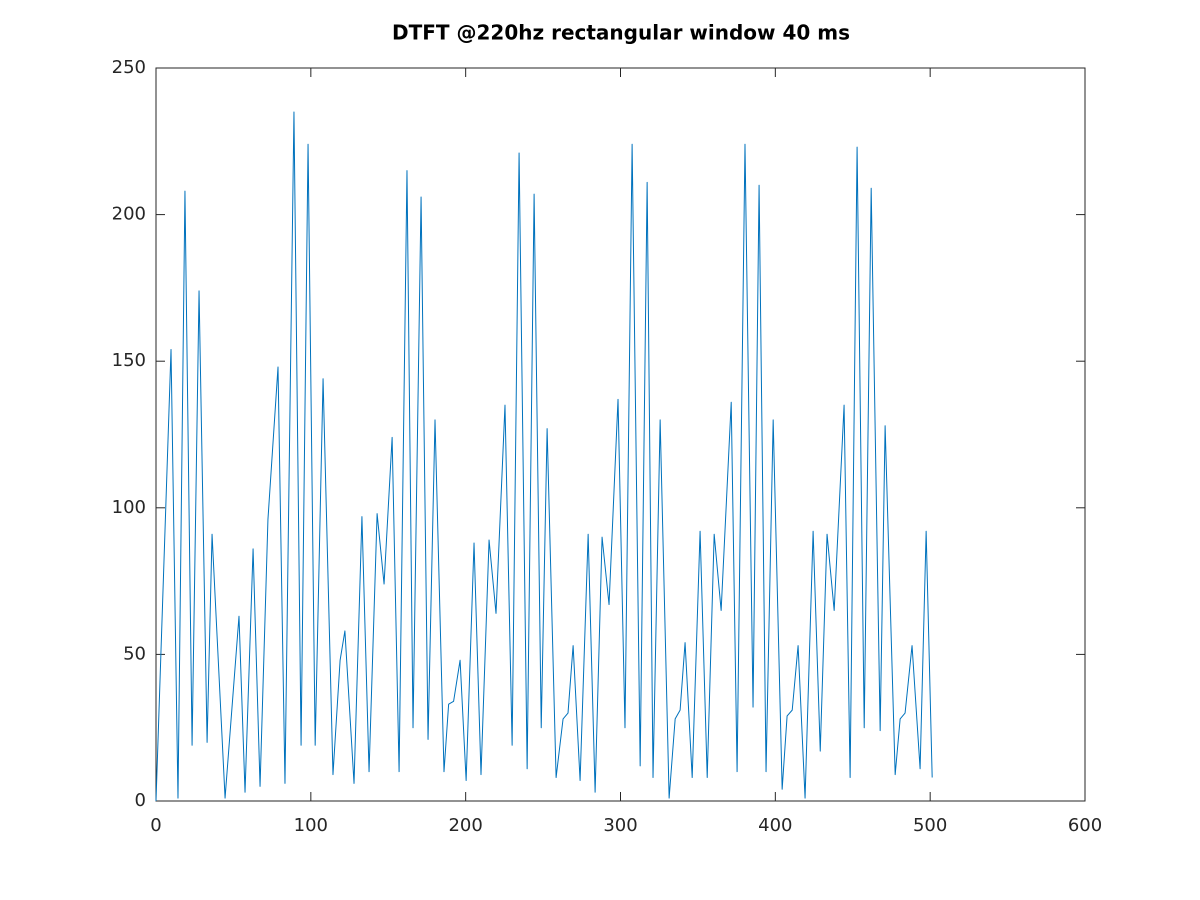 The image size is (1200, 900). Describe the element at coordinates (930, 825) in the screenshot. I see `x-tick-label: 500` at that location.